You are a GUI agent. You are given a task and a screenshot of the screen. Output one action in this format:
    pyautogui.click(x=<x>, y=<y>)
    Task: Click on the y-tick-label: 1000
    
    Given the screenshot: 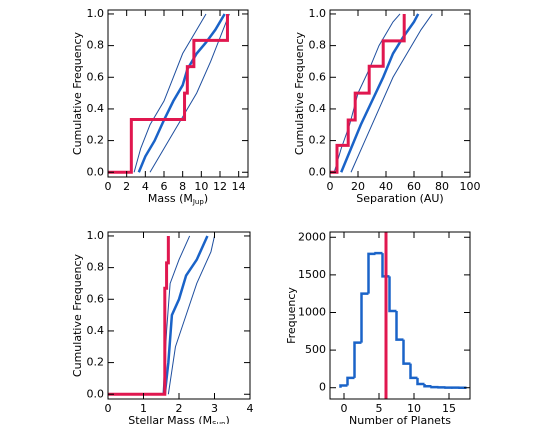 What is the action you would take?
    pyautogui.click(x=312, y=311)
    